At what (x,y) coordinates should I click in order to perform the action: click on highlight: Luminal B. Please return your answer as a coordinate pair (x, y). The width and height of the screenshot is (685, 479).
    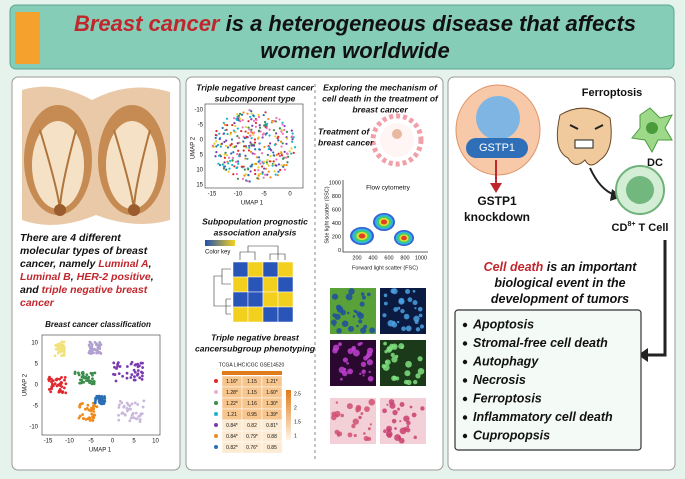
    Looking at the image, I should click on (45, 277).